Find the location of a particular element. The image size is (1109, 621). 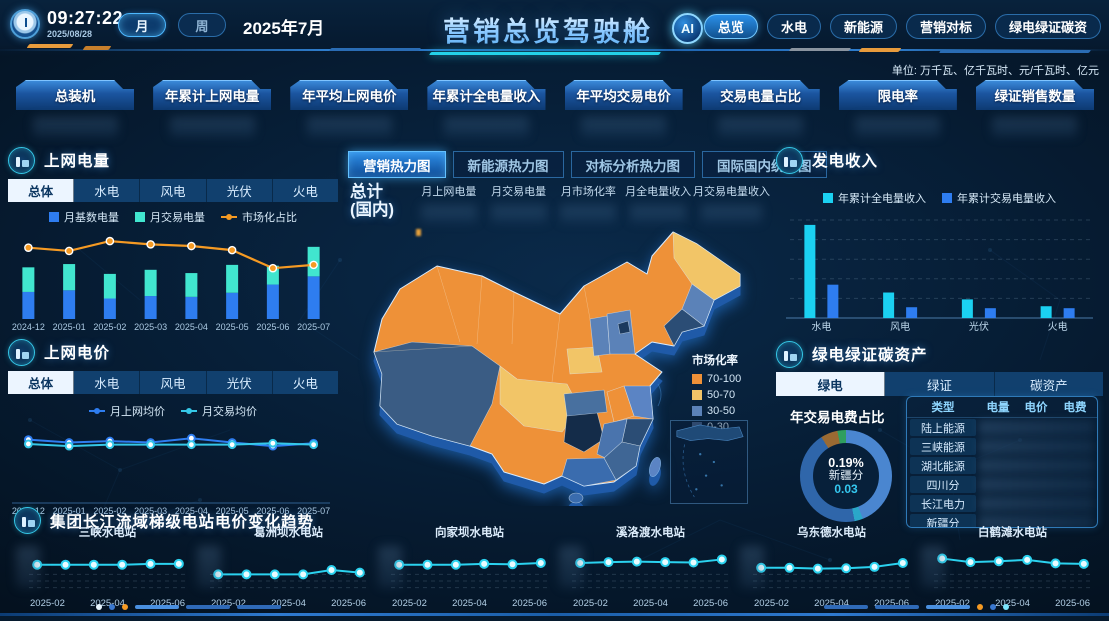

period-week-button: 周 is located at coordinates (202, 25).